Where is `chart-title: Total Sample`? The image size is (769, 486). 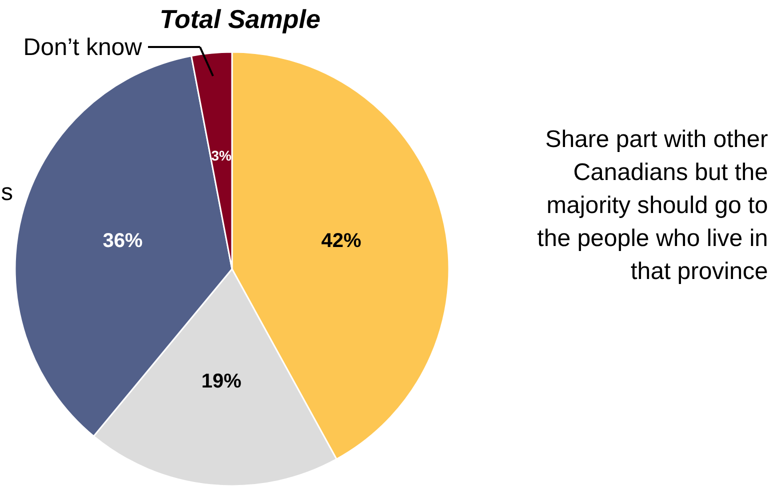 chart-title: Total Sample is located at coordinates (240, 19).